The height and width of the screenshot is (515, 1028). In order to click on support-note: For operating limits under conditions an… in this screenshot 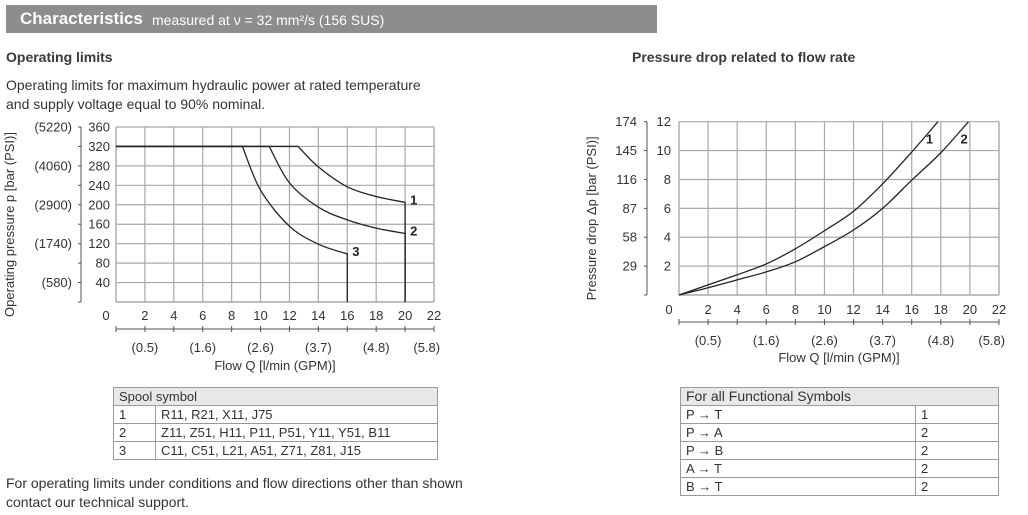, I will do `click(234, 493)`.